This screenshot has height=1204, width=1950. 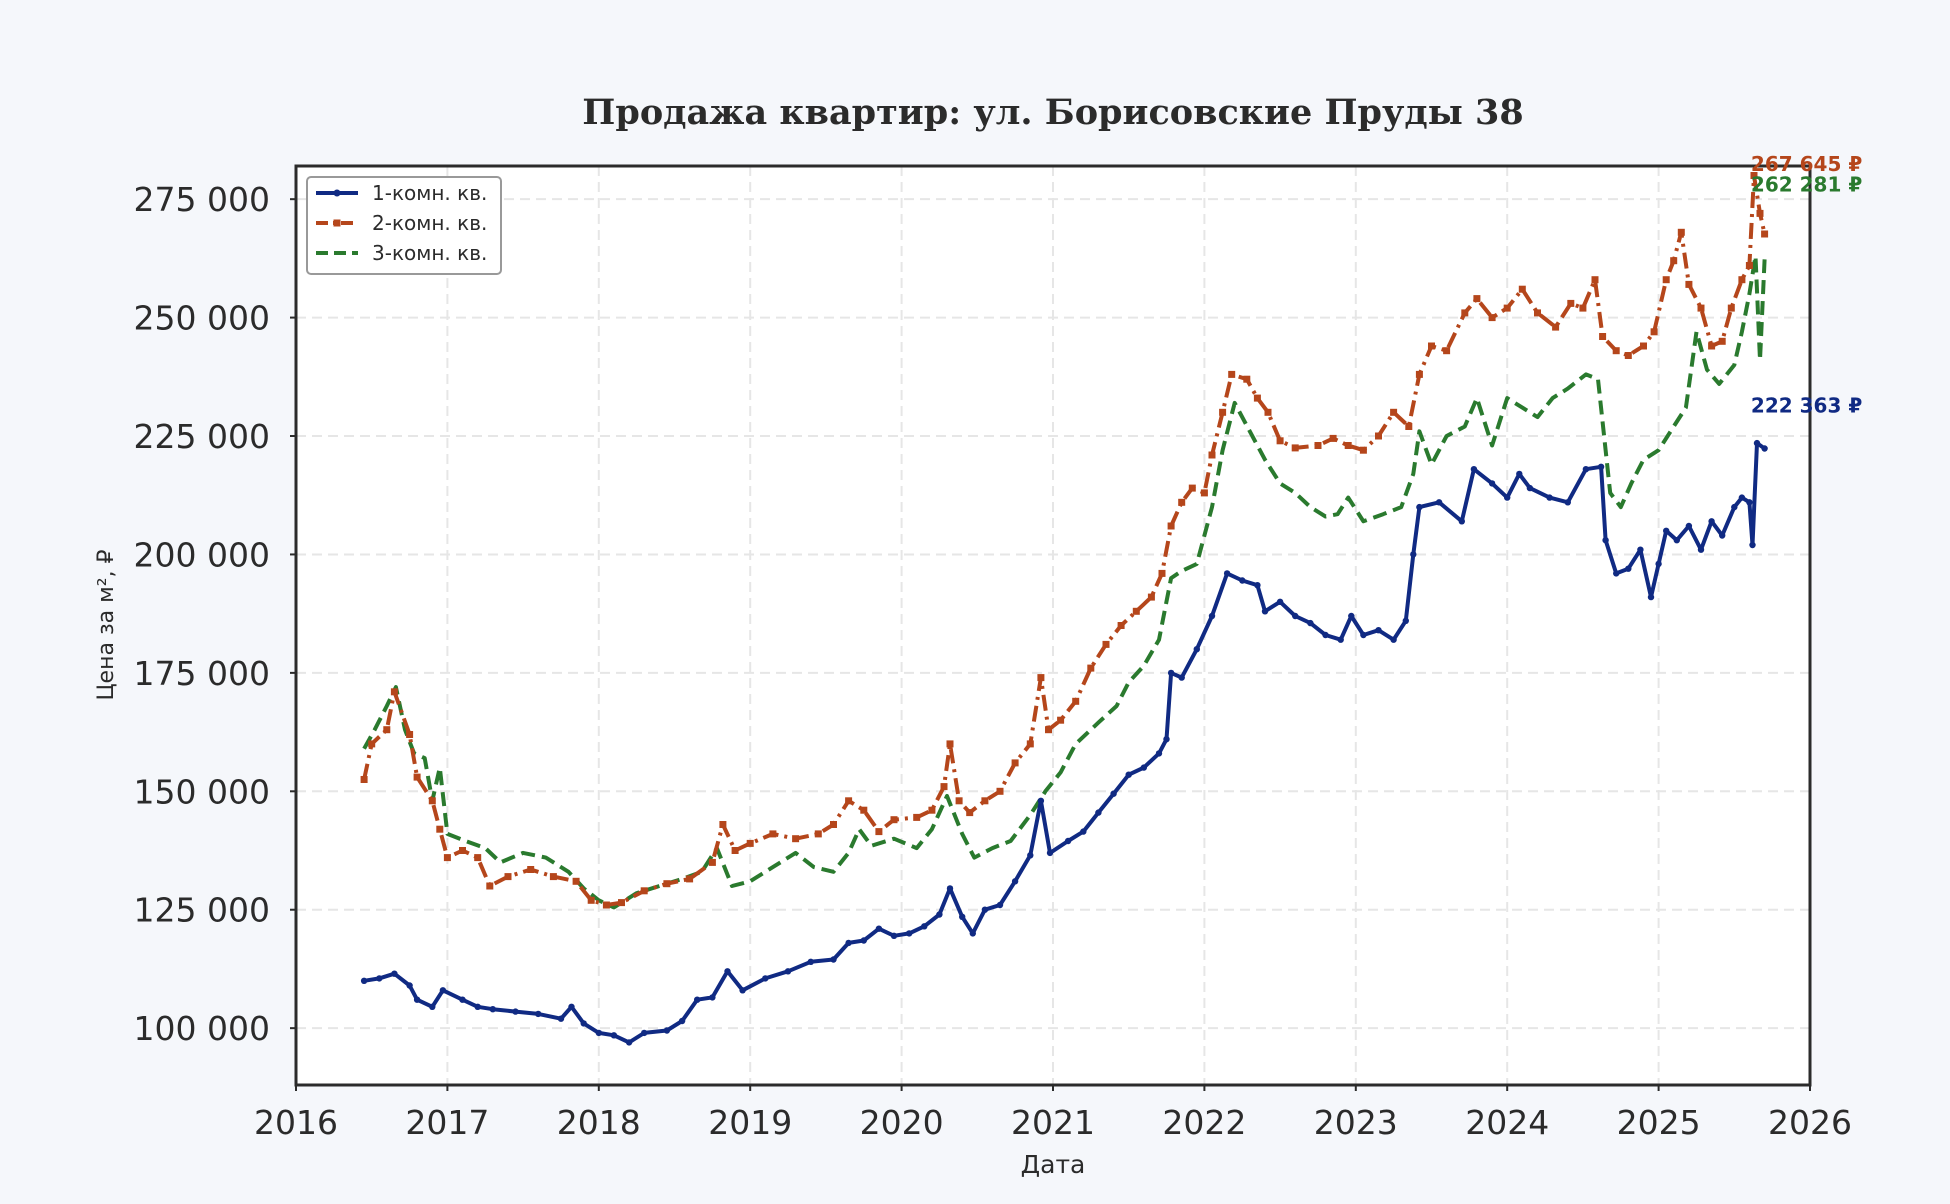 What do you see at coordinates (1806, 164) in the screenshot?
I see `last-value-label: 267 645 ₽` at bounding box center [1806, 164].